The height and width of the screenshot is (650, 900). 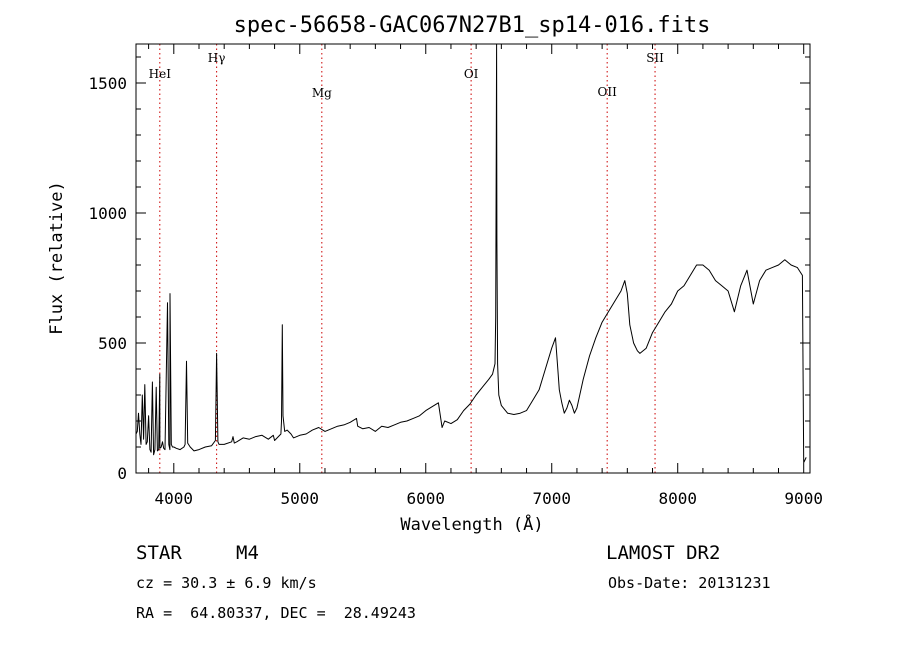 What do you see at coordinates (174, 498) in the screenshot?
I see `x-tick-label: 4000` at bounding box center [174, 498].